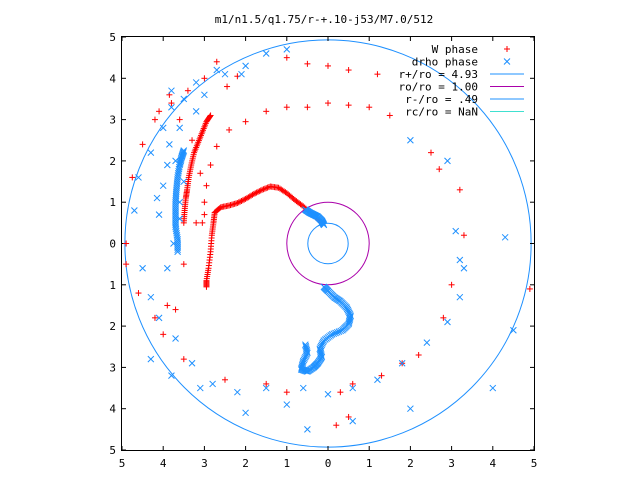 The height and width of the screenshot is (480, 640). What do you see at coordinates (492, 463) in the screenshot?
I see `x-tick-label: 4` at bounding box center [492, 463].